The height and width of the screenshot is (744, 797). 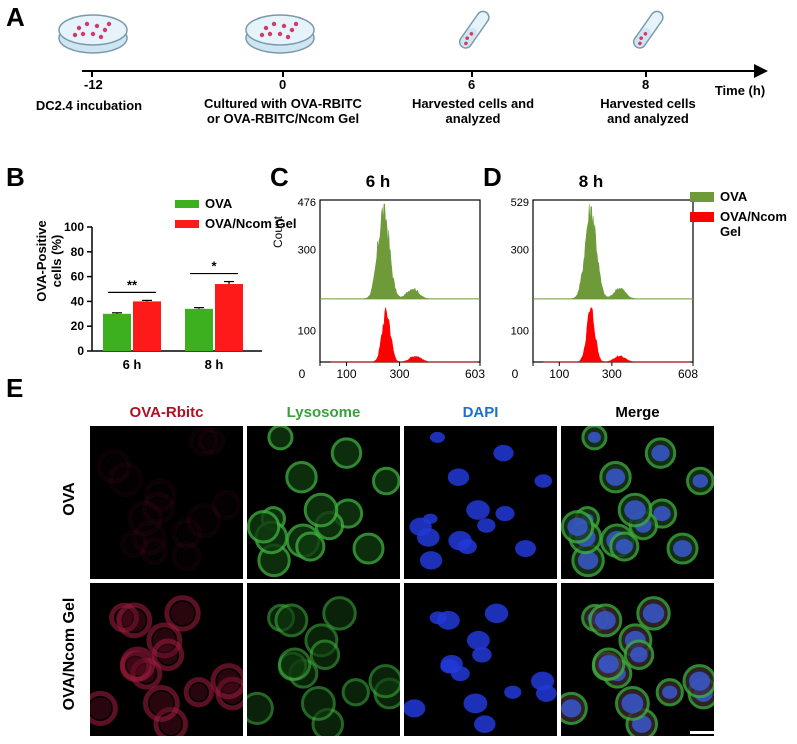 I want to click on row-title-ova-ncom: OVA/Ncom Gel, so click(x=69, y=654).